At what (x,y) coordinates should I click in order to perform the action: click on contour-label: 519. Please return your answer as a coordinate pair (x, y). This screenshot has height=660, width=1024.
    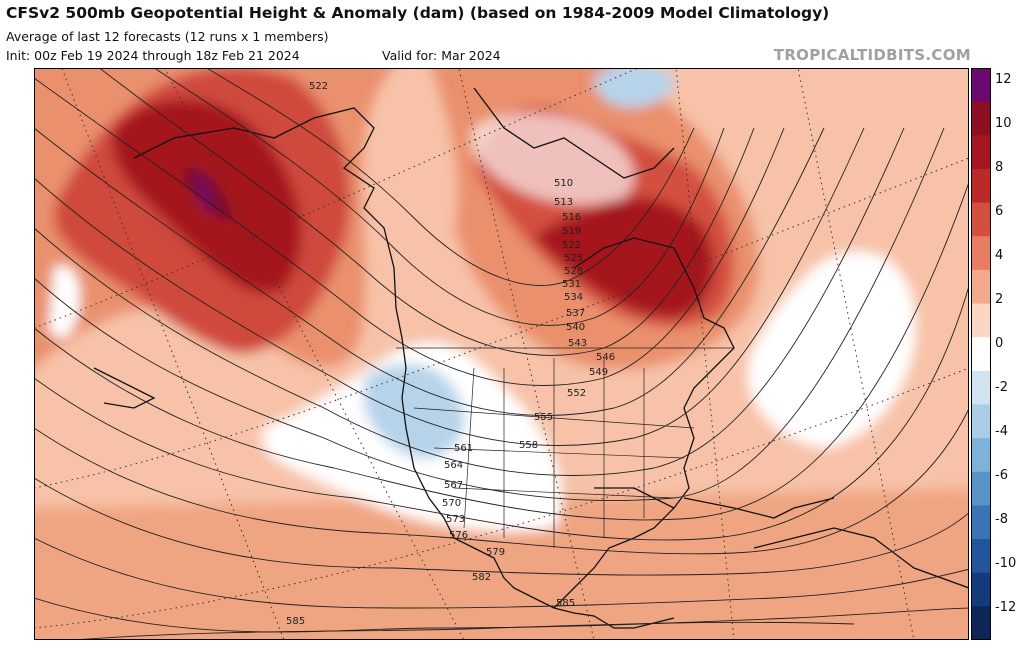
    Looking at the image, I should click on (571, 231).